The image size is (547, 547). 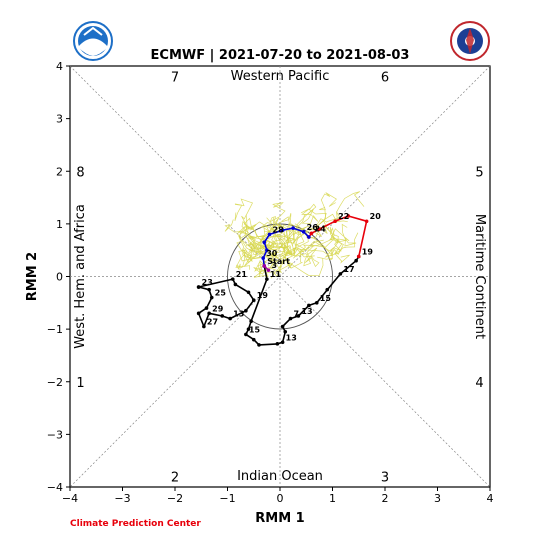 I want to click on track-point-label: 7, so click(x=297, y=314).